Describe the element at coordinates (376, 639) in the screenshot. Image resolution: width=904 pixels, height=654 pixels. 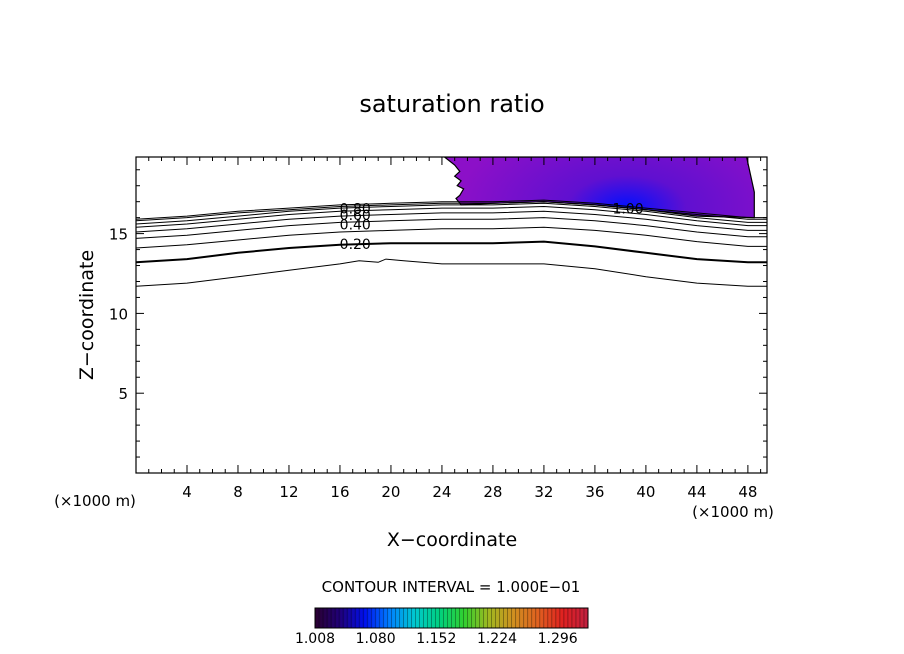
I see `colorbar-tick-label: 1.080` at that location.